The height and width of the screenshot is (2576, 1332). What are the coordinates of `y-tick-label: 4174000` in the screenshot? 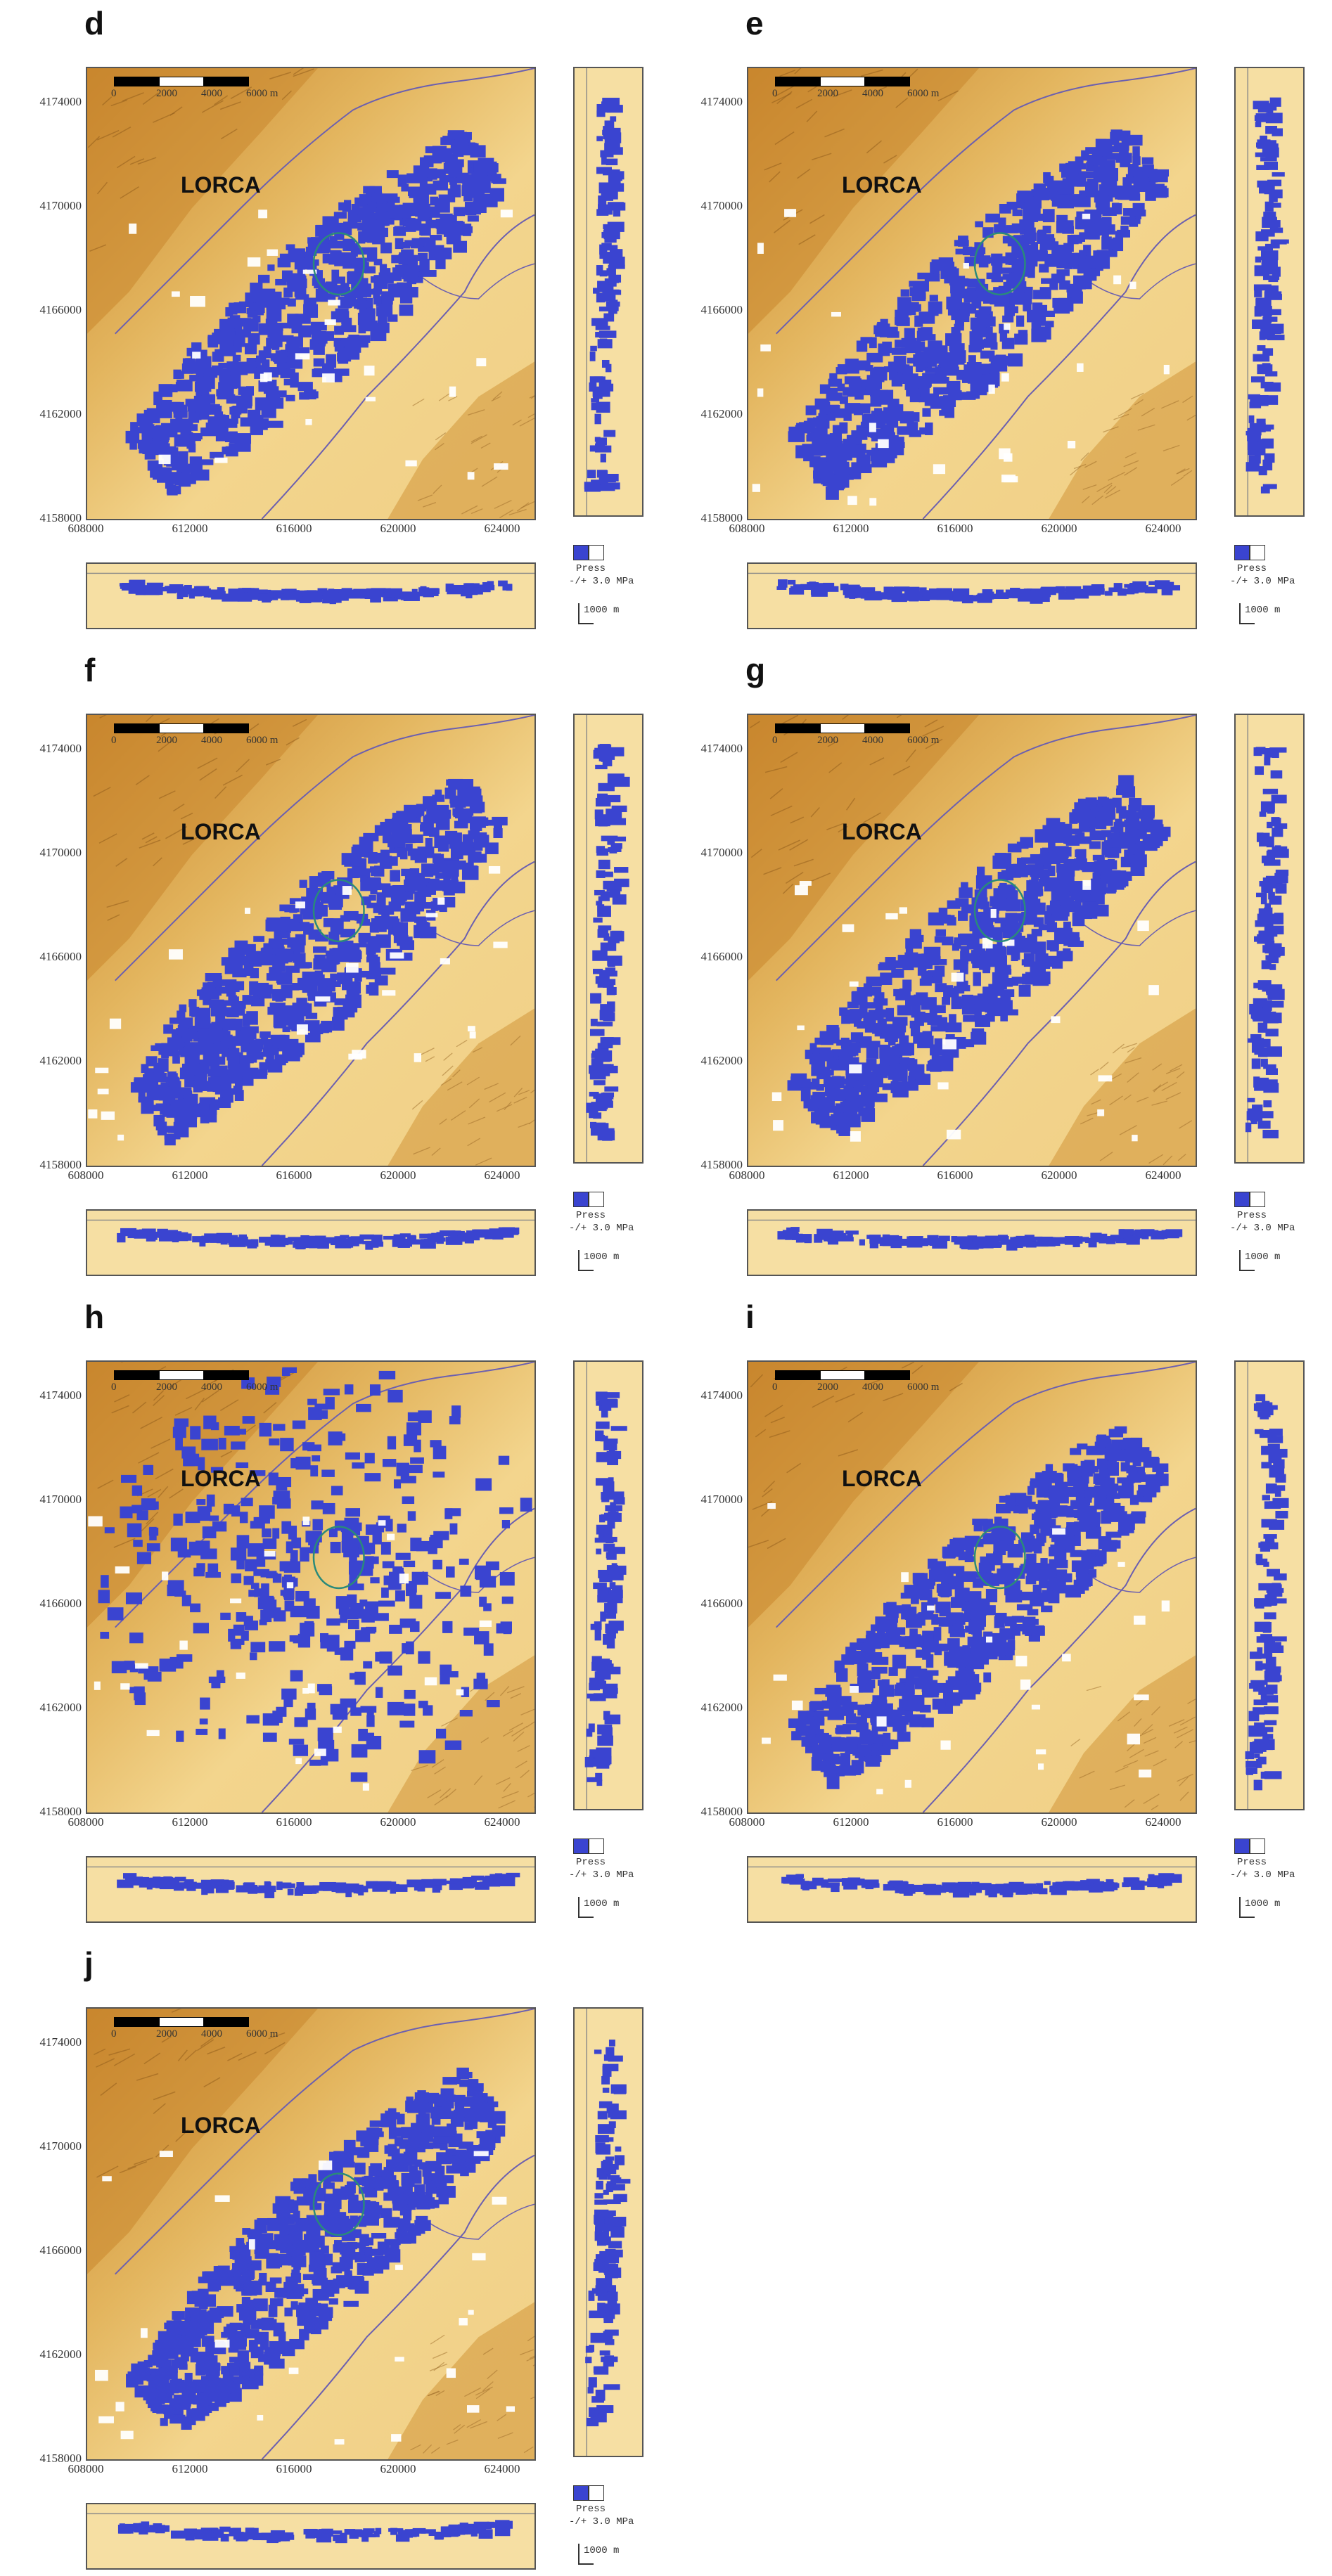 It's located at (722, 1395).